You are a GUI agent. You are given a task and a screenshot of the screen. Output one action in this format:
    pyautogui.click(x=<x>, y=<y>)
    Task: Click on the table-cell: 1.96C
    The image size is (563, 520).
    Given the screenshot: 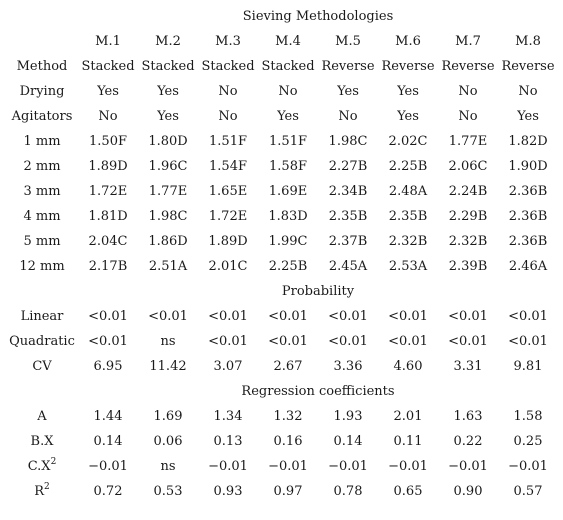 What is the action you would take?
    pyautogui.click(x=168, y=166)
    